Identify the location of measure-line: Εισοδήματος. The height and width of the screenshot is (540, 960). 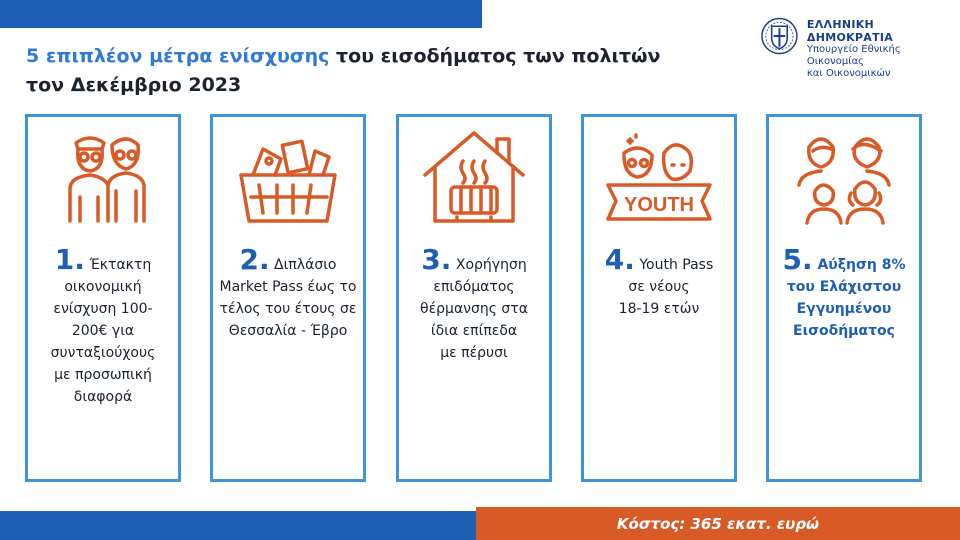
(844, 331).